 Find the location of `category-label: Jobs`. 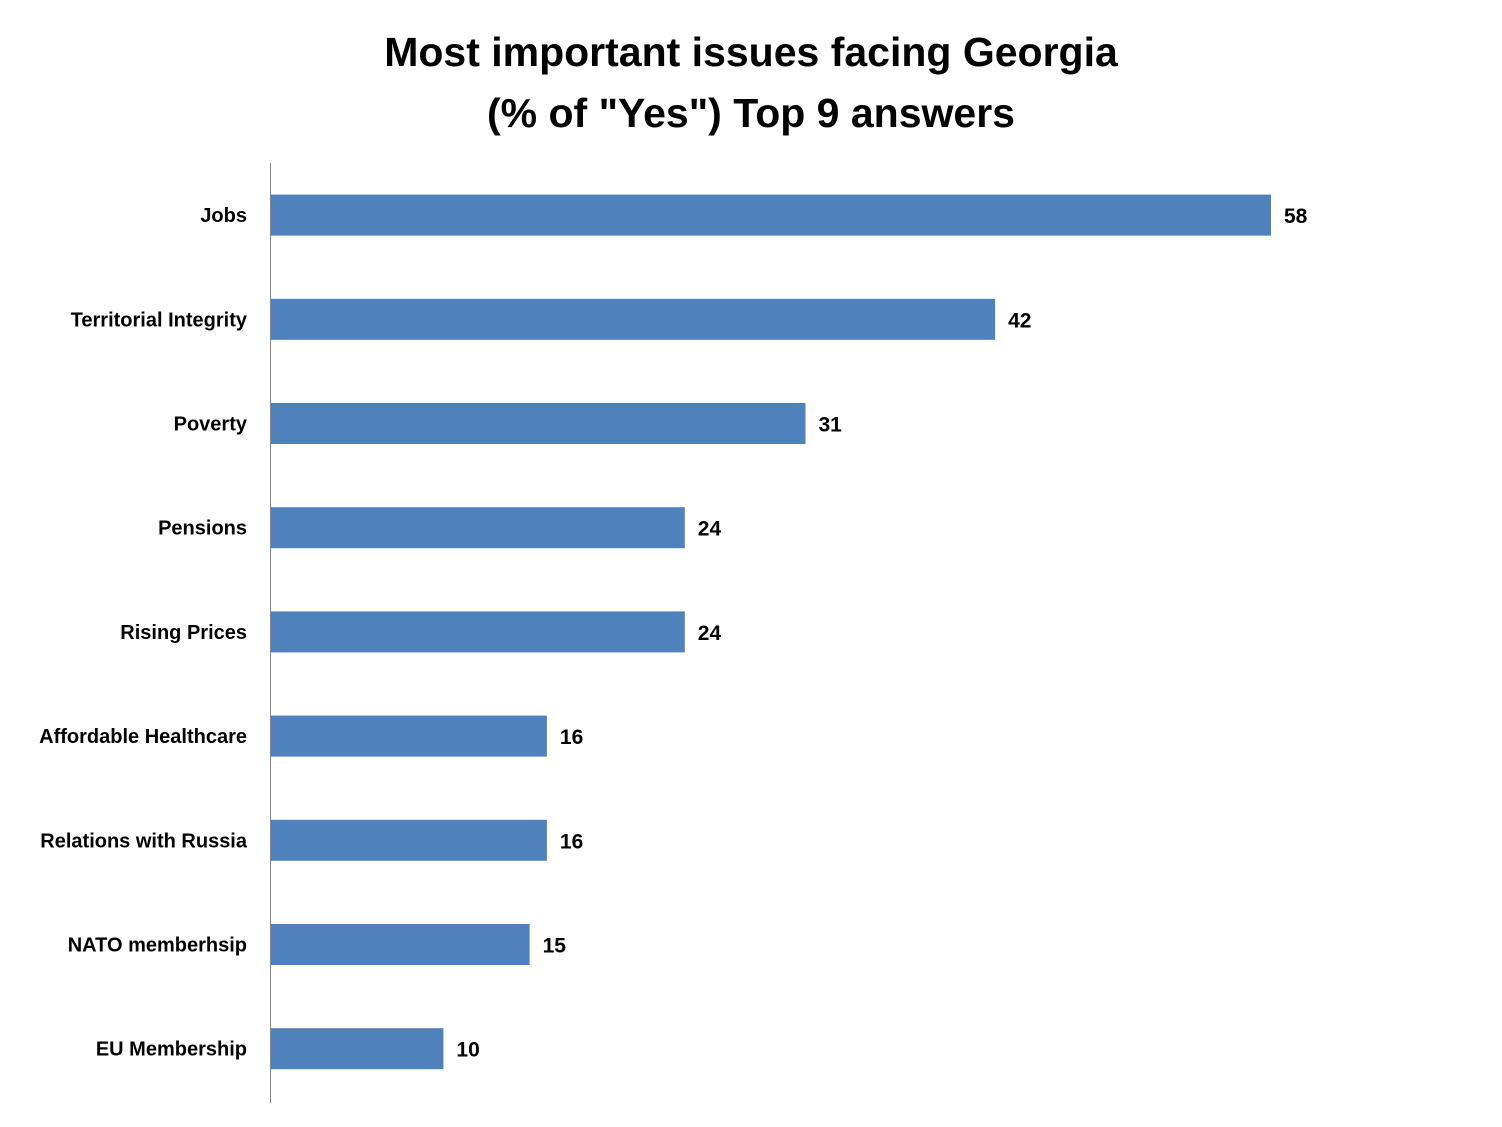

category-label: Jobs is located at coordinates (223, 216).